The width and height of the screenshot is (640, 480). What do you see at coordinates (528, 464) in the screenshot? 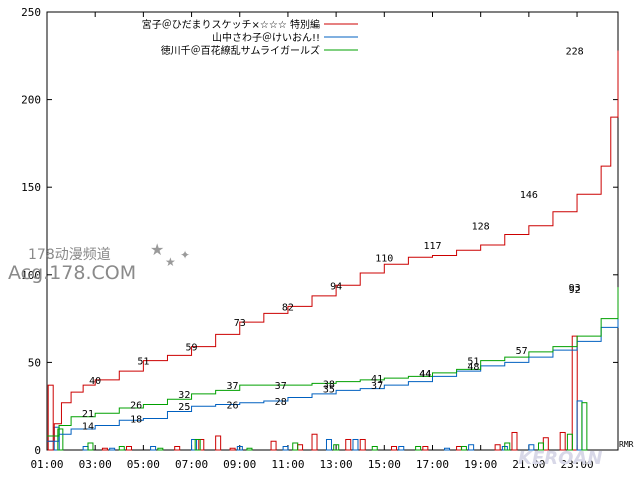
I see `x-tick-label: 21:00` at bounding box center [528, 464].